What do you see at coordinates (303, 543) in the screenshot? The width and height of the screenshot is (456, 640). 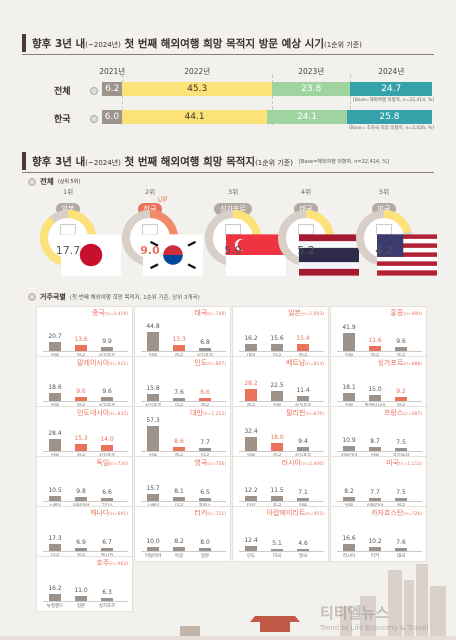 I see `panel-bar-value: 4.6` at bounding box center [303, 543].